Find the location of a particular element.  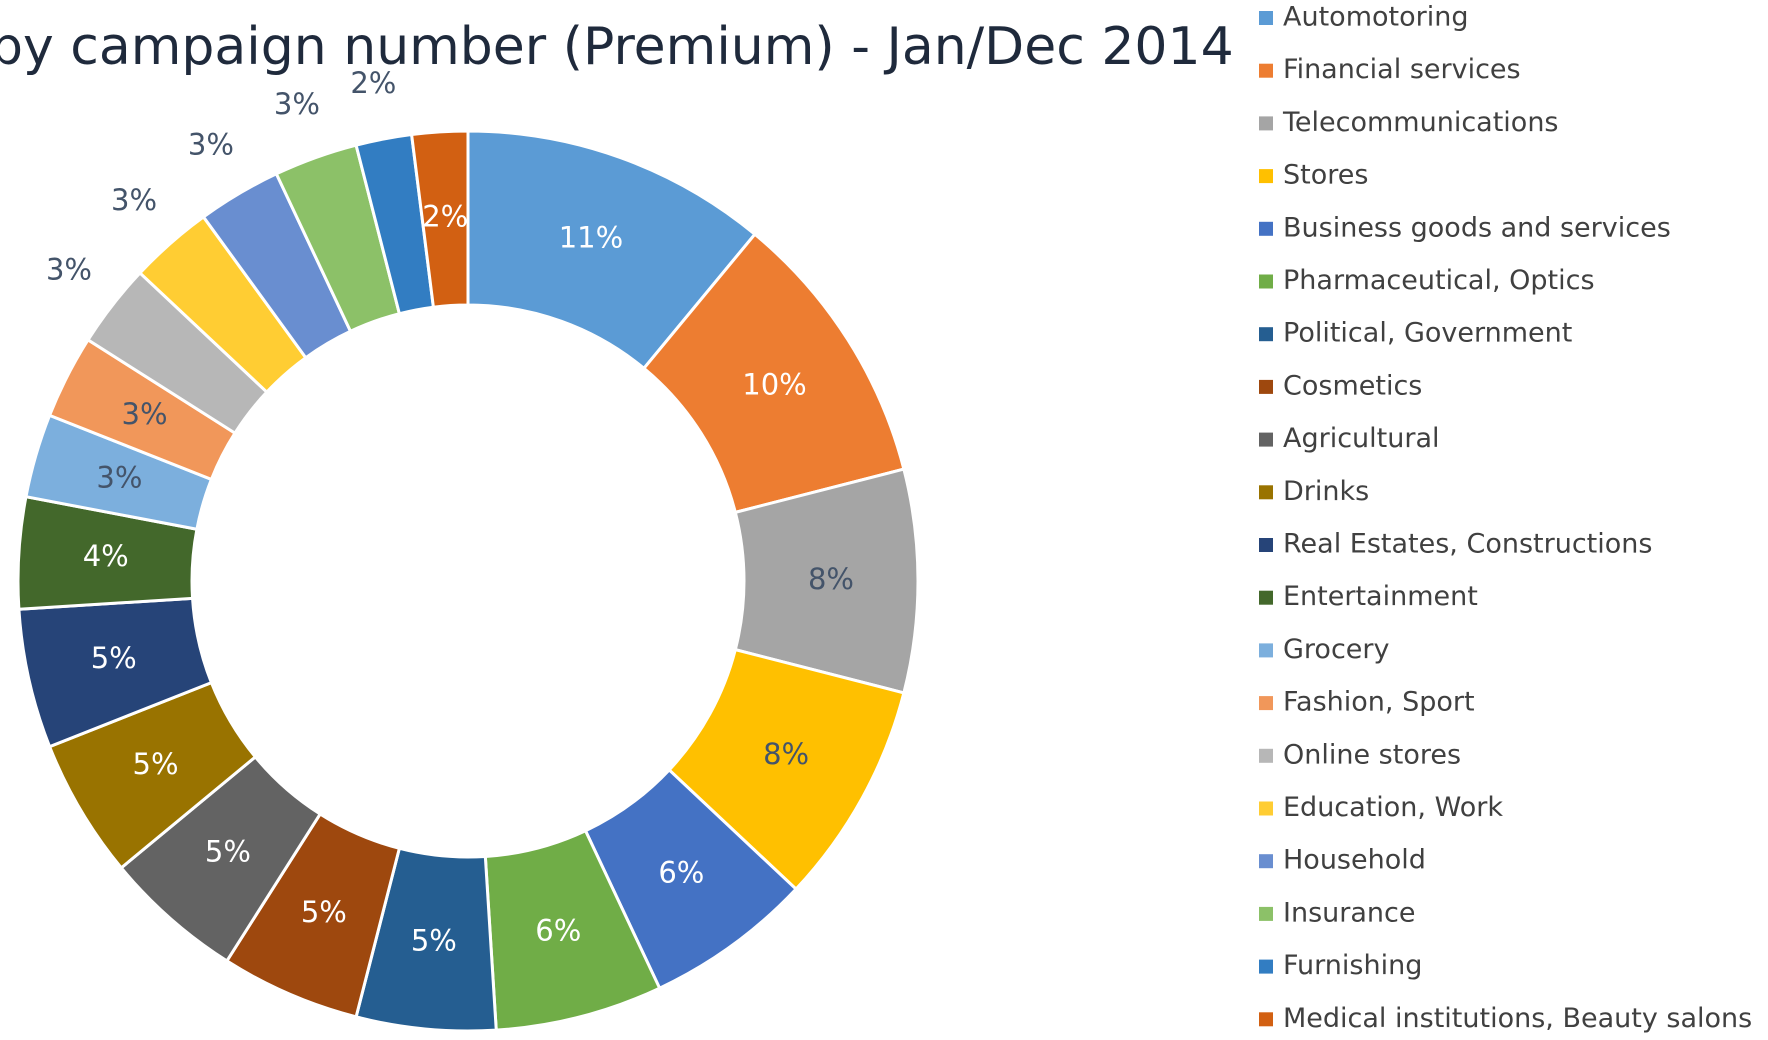

legend-label: Telecommunications is located at coordinates (1420, 122).